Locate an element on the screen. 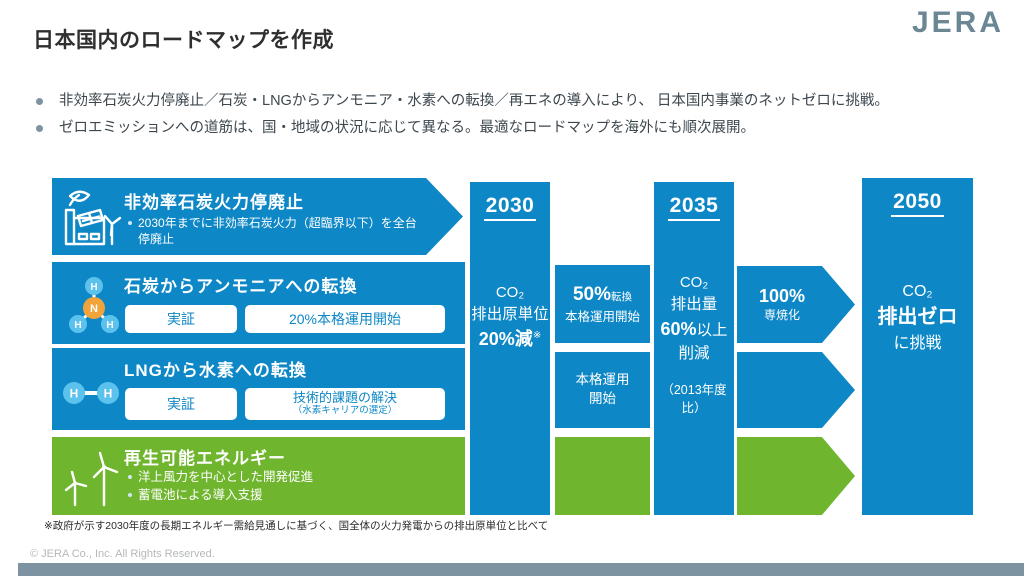 This screenshot has width=1024, height=576. milestone-2050-co2: CO₂ is located at coordinates (917, 291).